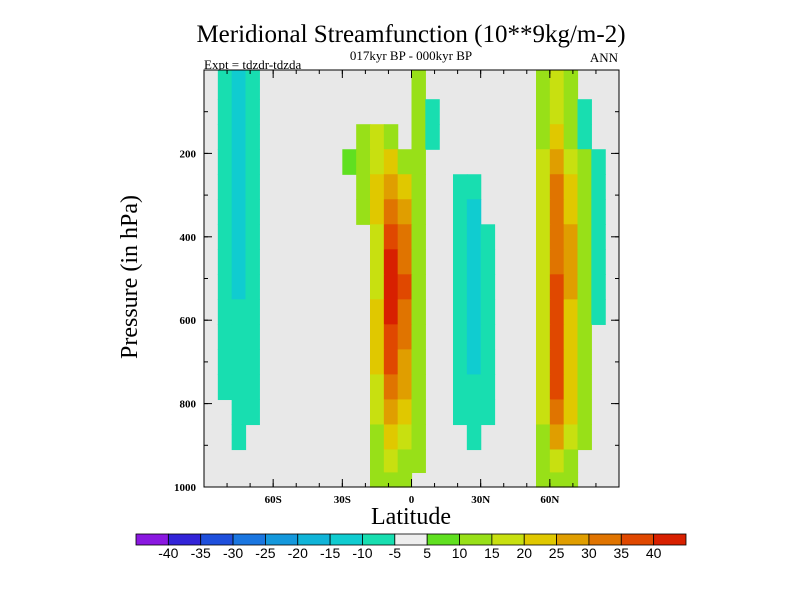  Describe the element at coordinates (342, 500) in the screenshot. I see `x-tick-label: 30S` at that location.